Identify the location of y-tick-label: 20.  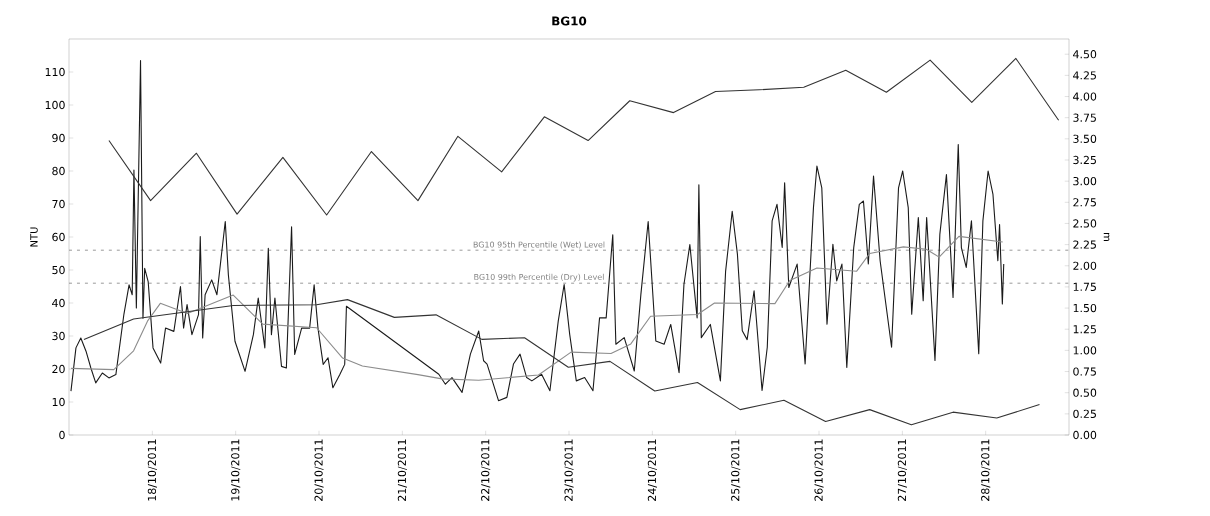
(58, 369).